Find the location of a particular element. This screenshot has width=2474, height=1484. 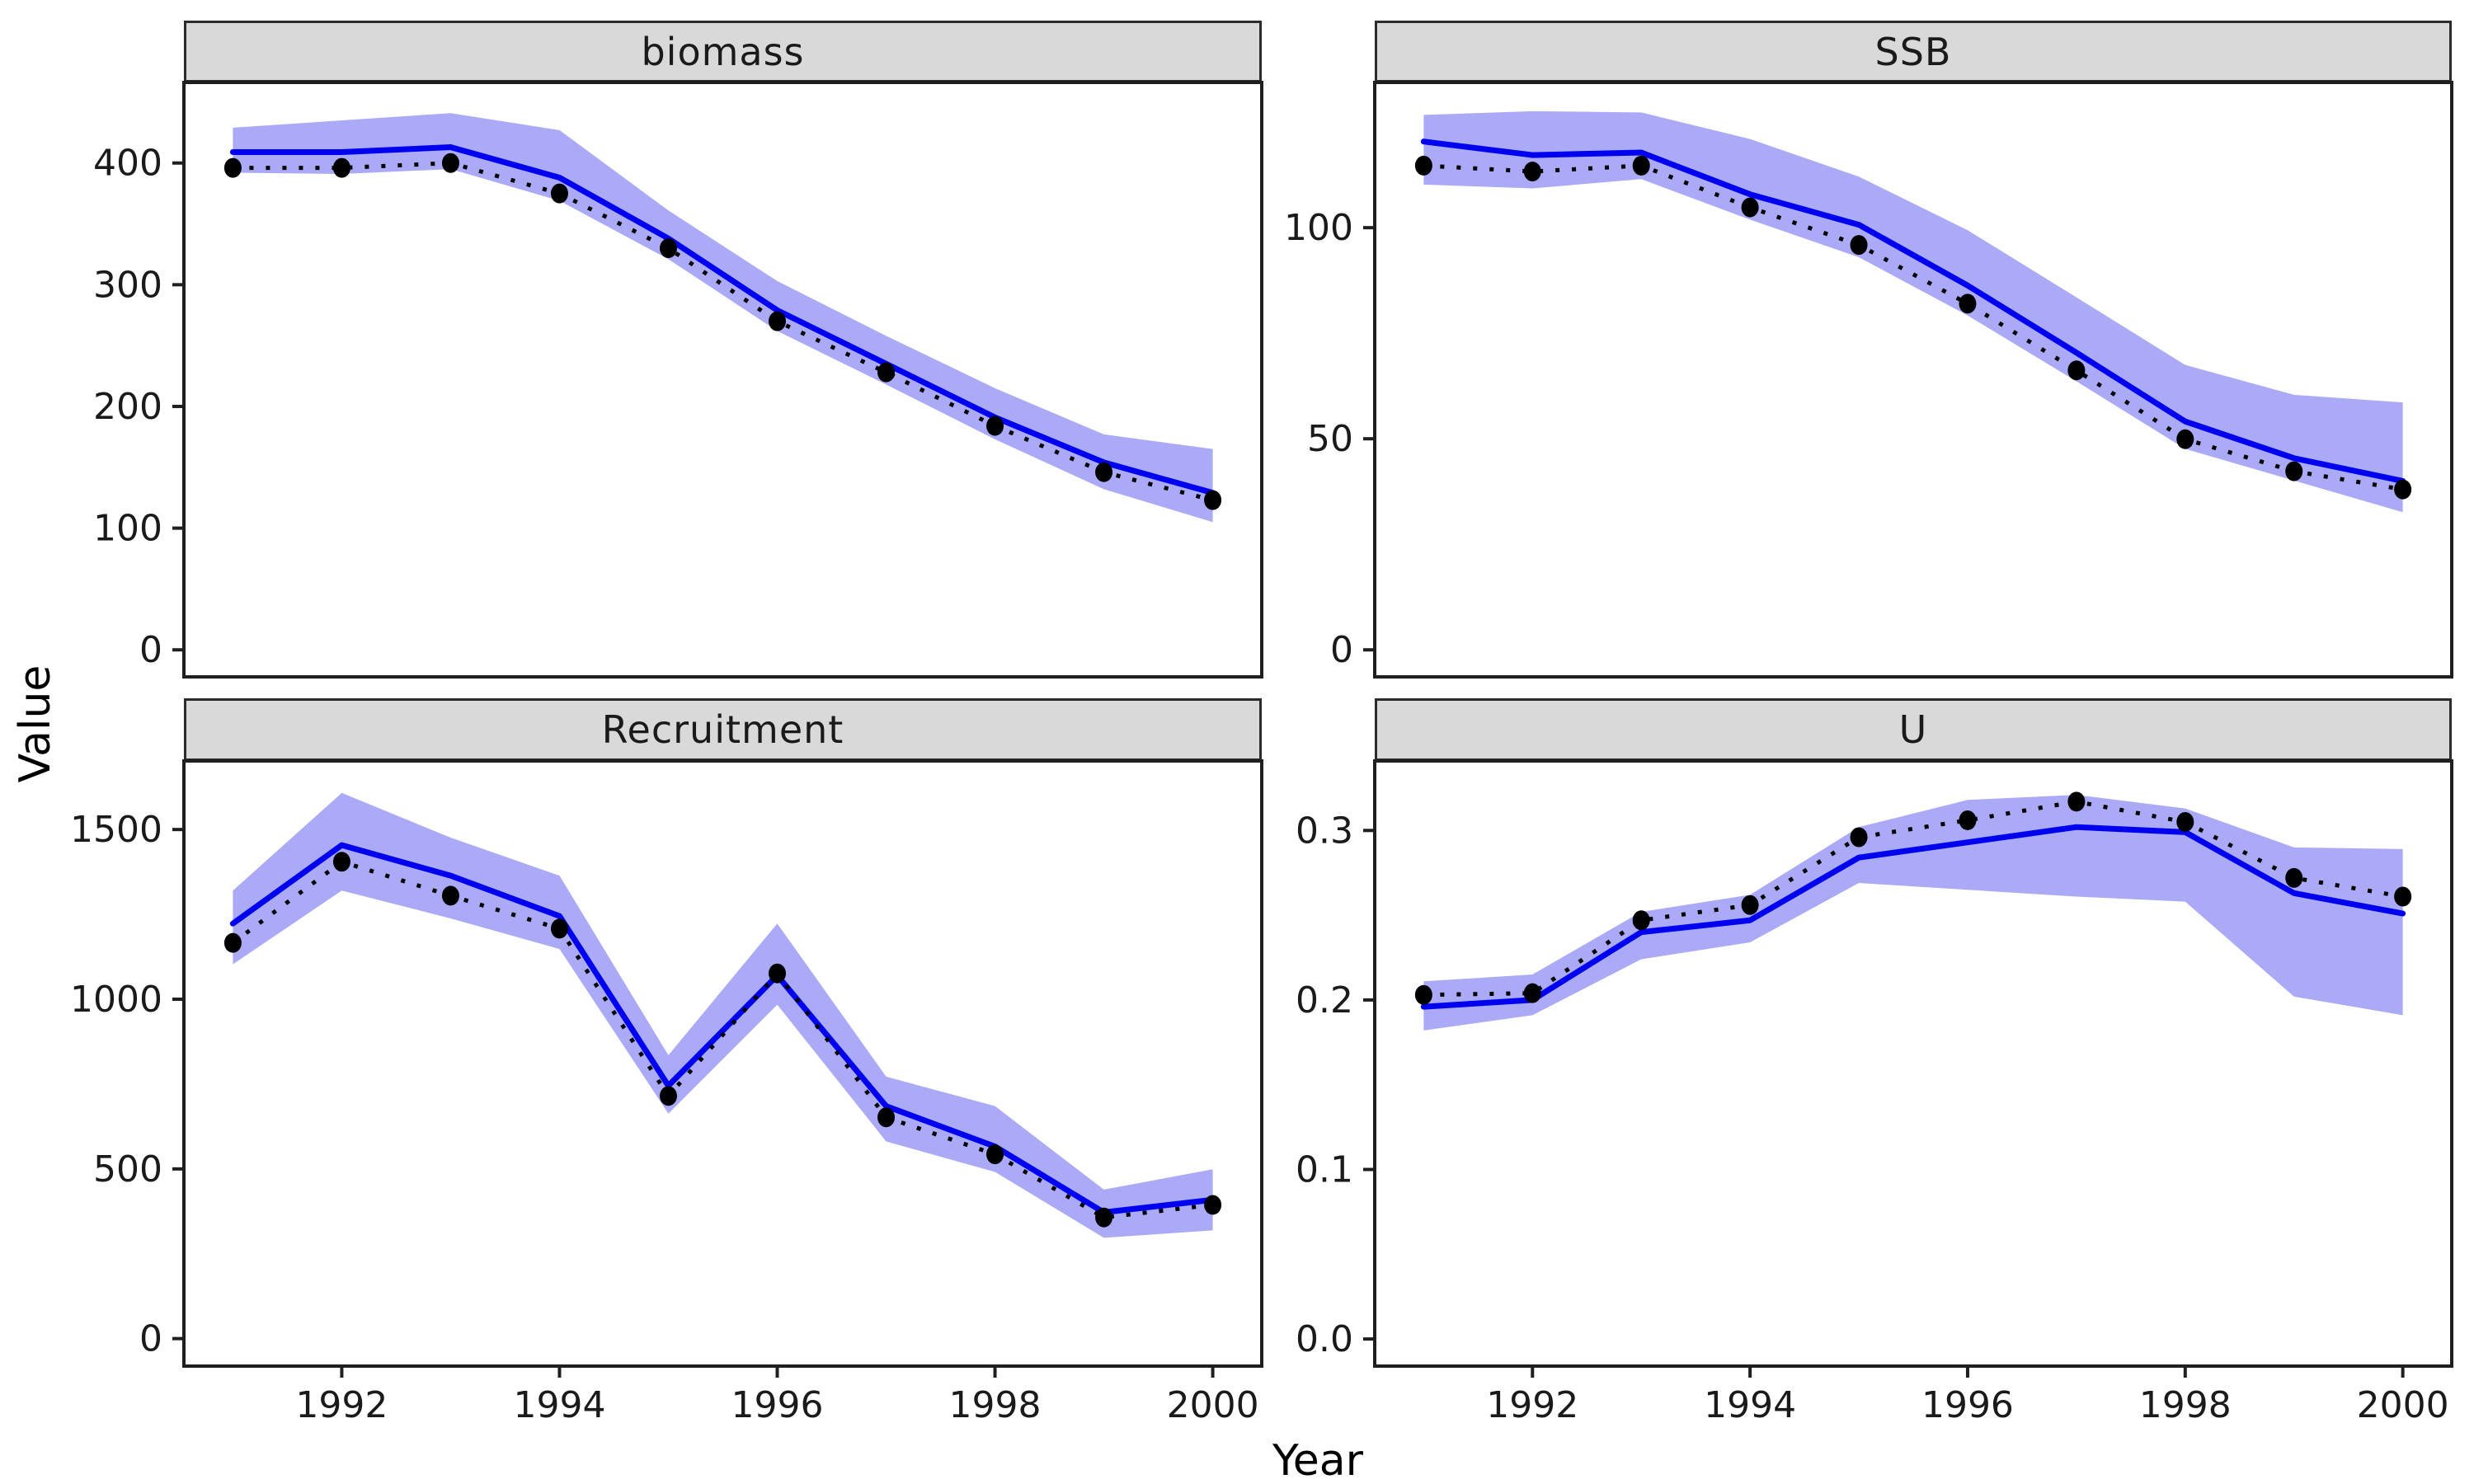

y-tick-label-u: 0.2 is located at coordinates (1324, 1000).